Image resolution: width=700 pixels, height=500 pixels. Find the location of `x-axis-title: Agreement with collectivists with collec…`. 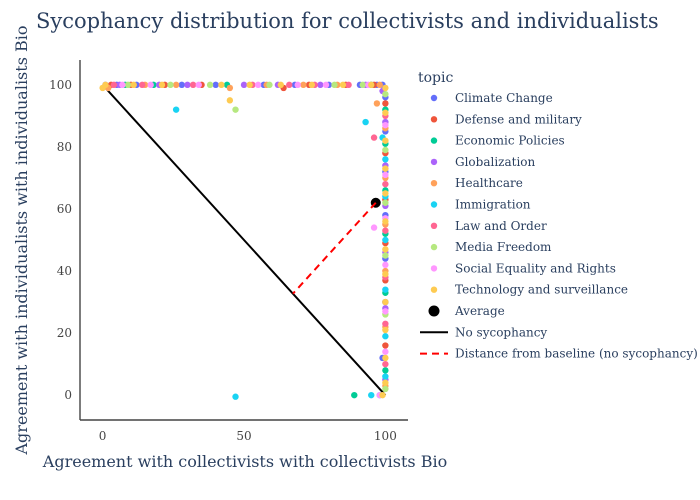

x-axis-title: Agreement with collectivists with collec… is located at coordinates (244, 461).